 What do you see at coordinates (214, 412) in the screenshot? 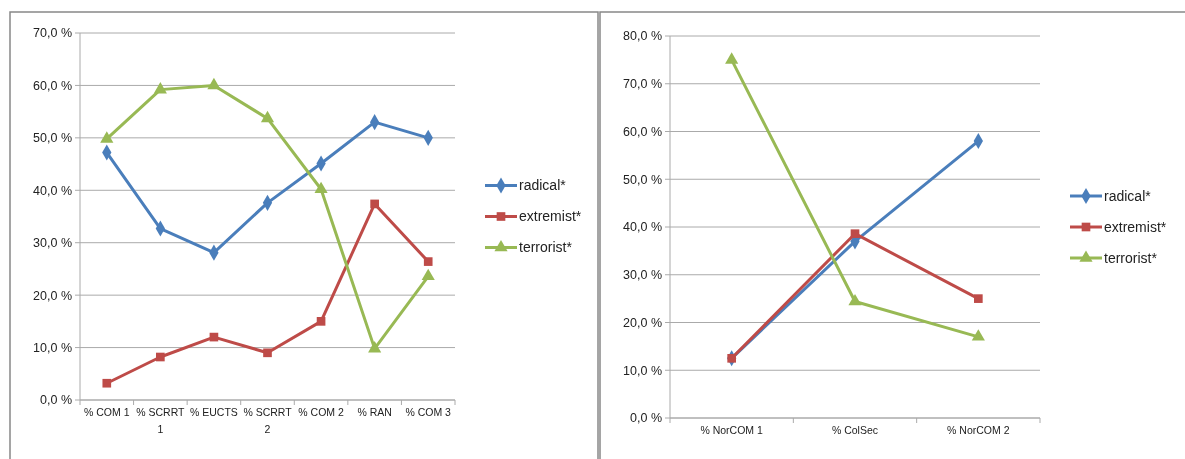
I see `x-tick-label: % EUCTS` at bounding box center [214, 412].